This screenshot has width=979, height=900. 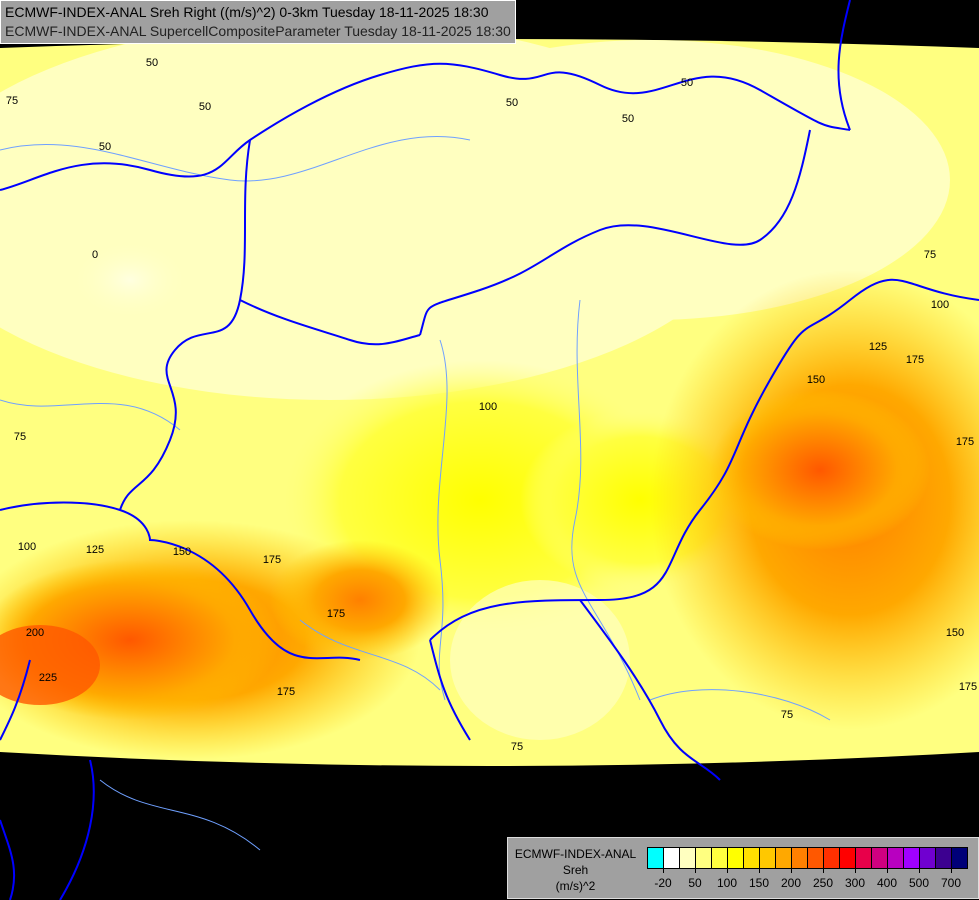 What do you see at coordinates (95, 255) in the screenshot?
I see `contour-label: 0` at bounding box center [95, 255].